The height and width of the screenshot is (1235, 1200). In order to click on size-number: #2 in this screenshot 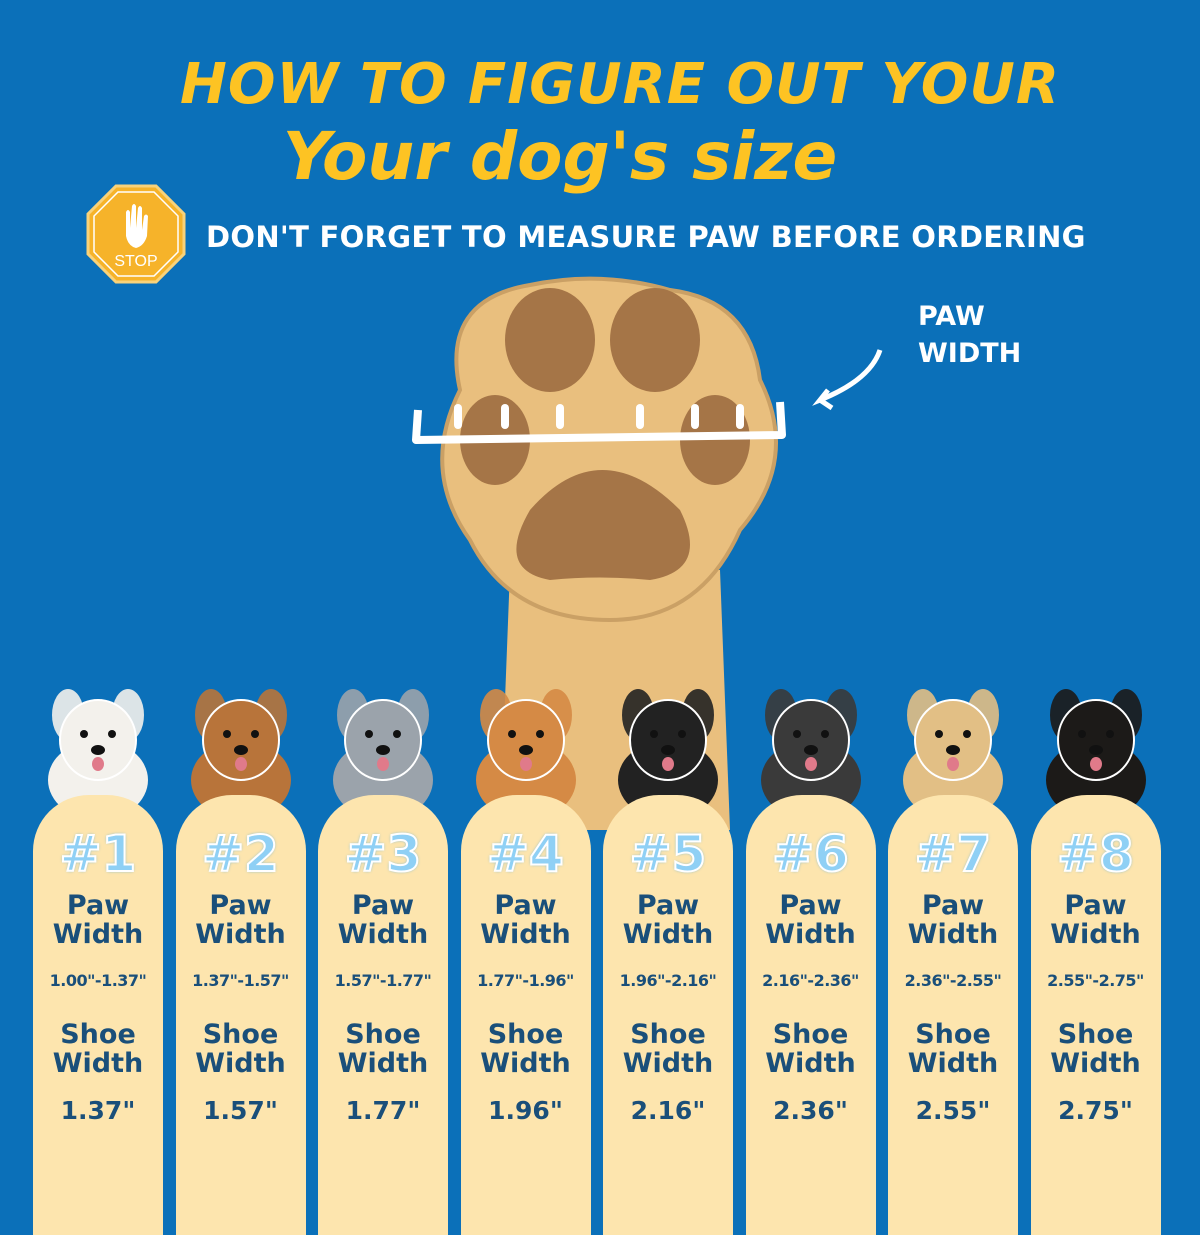, I will do `click(240, 854)`.